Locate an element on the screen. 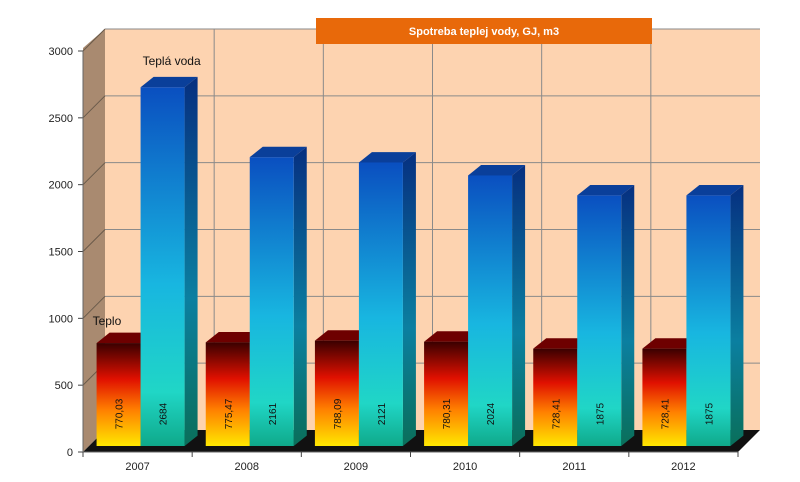 The image size is (800, 482). bar: 2024 is located at coordinates (497, 306).